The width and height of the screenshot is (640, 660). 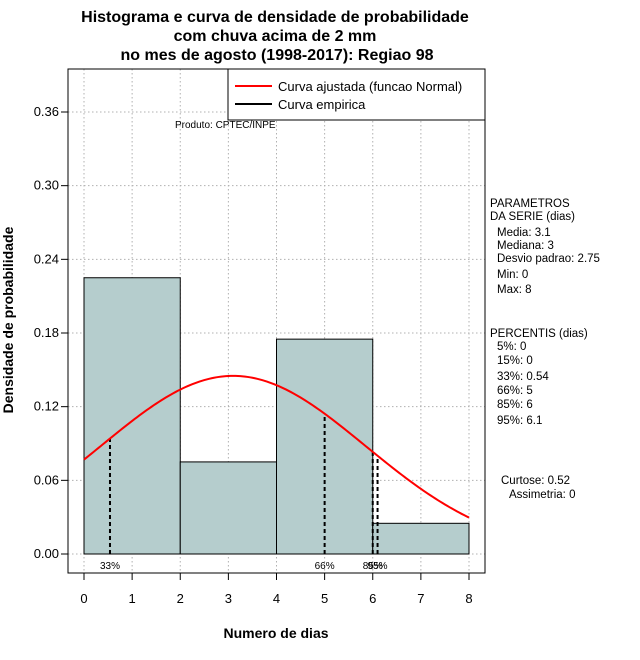 What do you see at coordinates (539, 334) in the screenshot?
I see `percentis-header: PERCENTIS (dias)` at bounding box center [539, 334].